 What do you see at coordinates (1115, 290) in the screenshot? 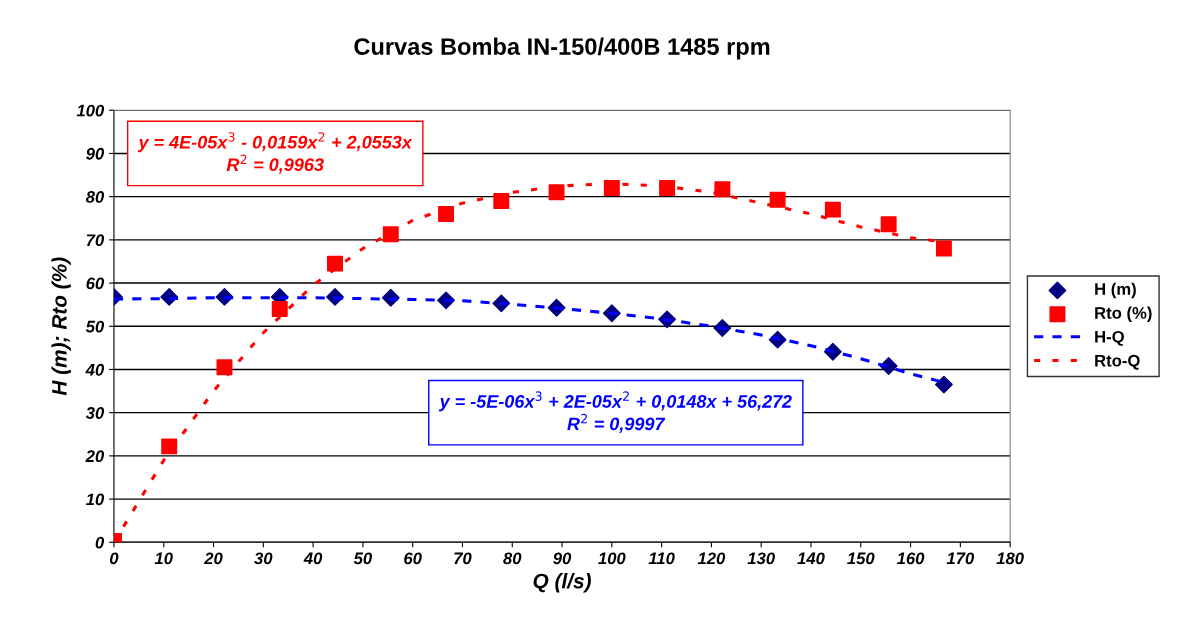
I see `legend-label: H (m)` at bounding box center [1115, 290].